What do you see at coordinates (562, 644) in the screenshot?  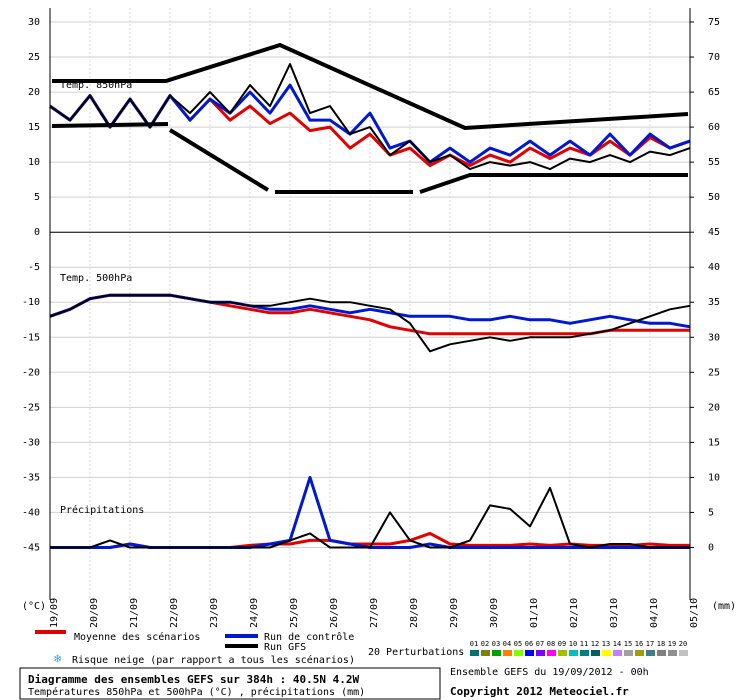 I see `perturbation-number: 09` at bounding box center [562, 644].